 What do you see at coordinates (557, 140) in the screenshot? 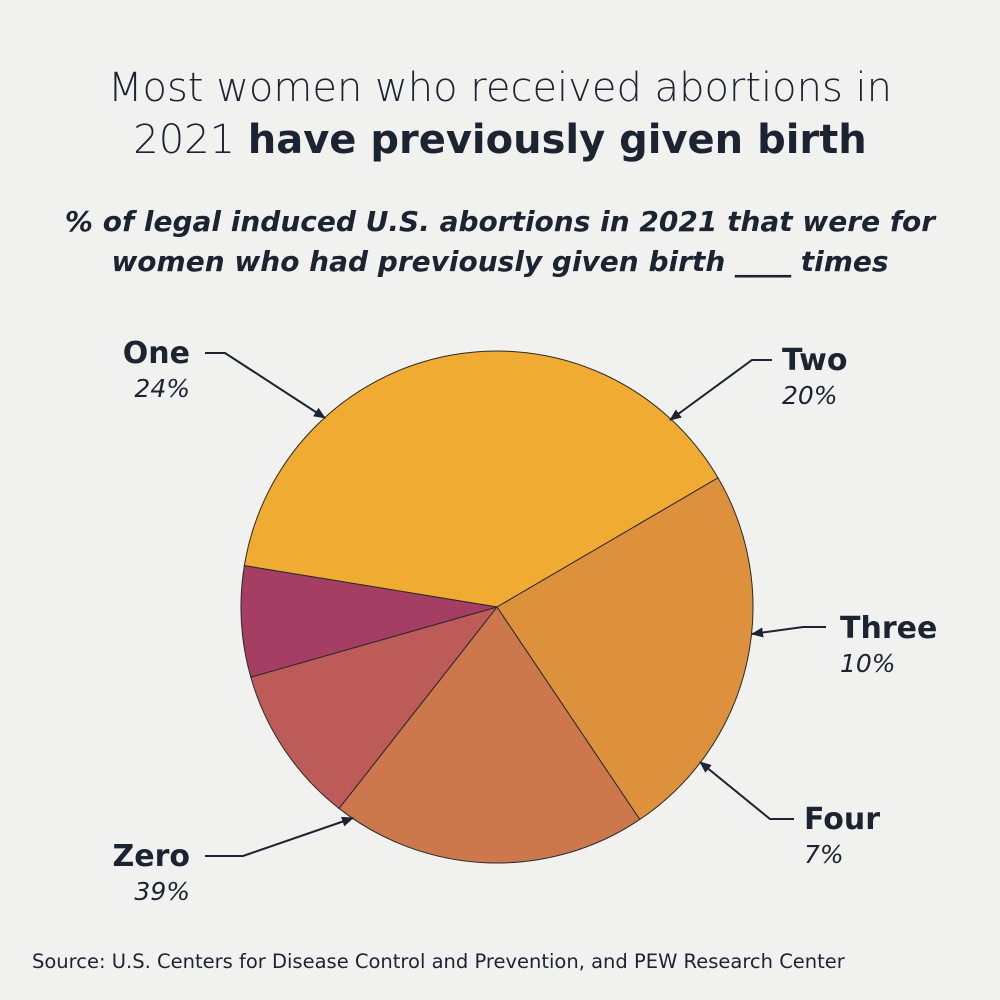
I see `title-line-2-bold: have previously given birth` at bounding box center [557, 140].